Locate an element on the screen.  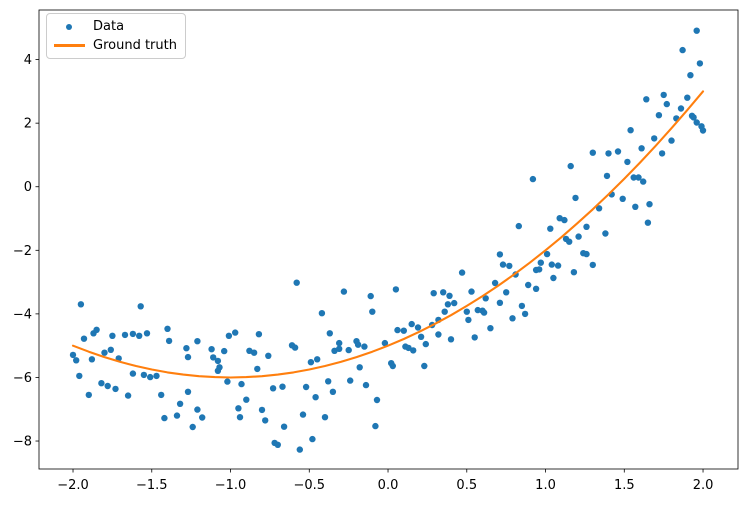
data-marker-icon is located at coordinates (69, 26).